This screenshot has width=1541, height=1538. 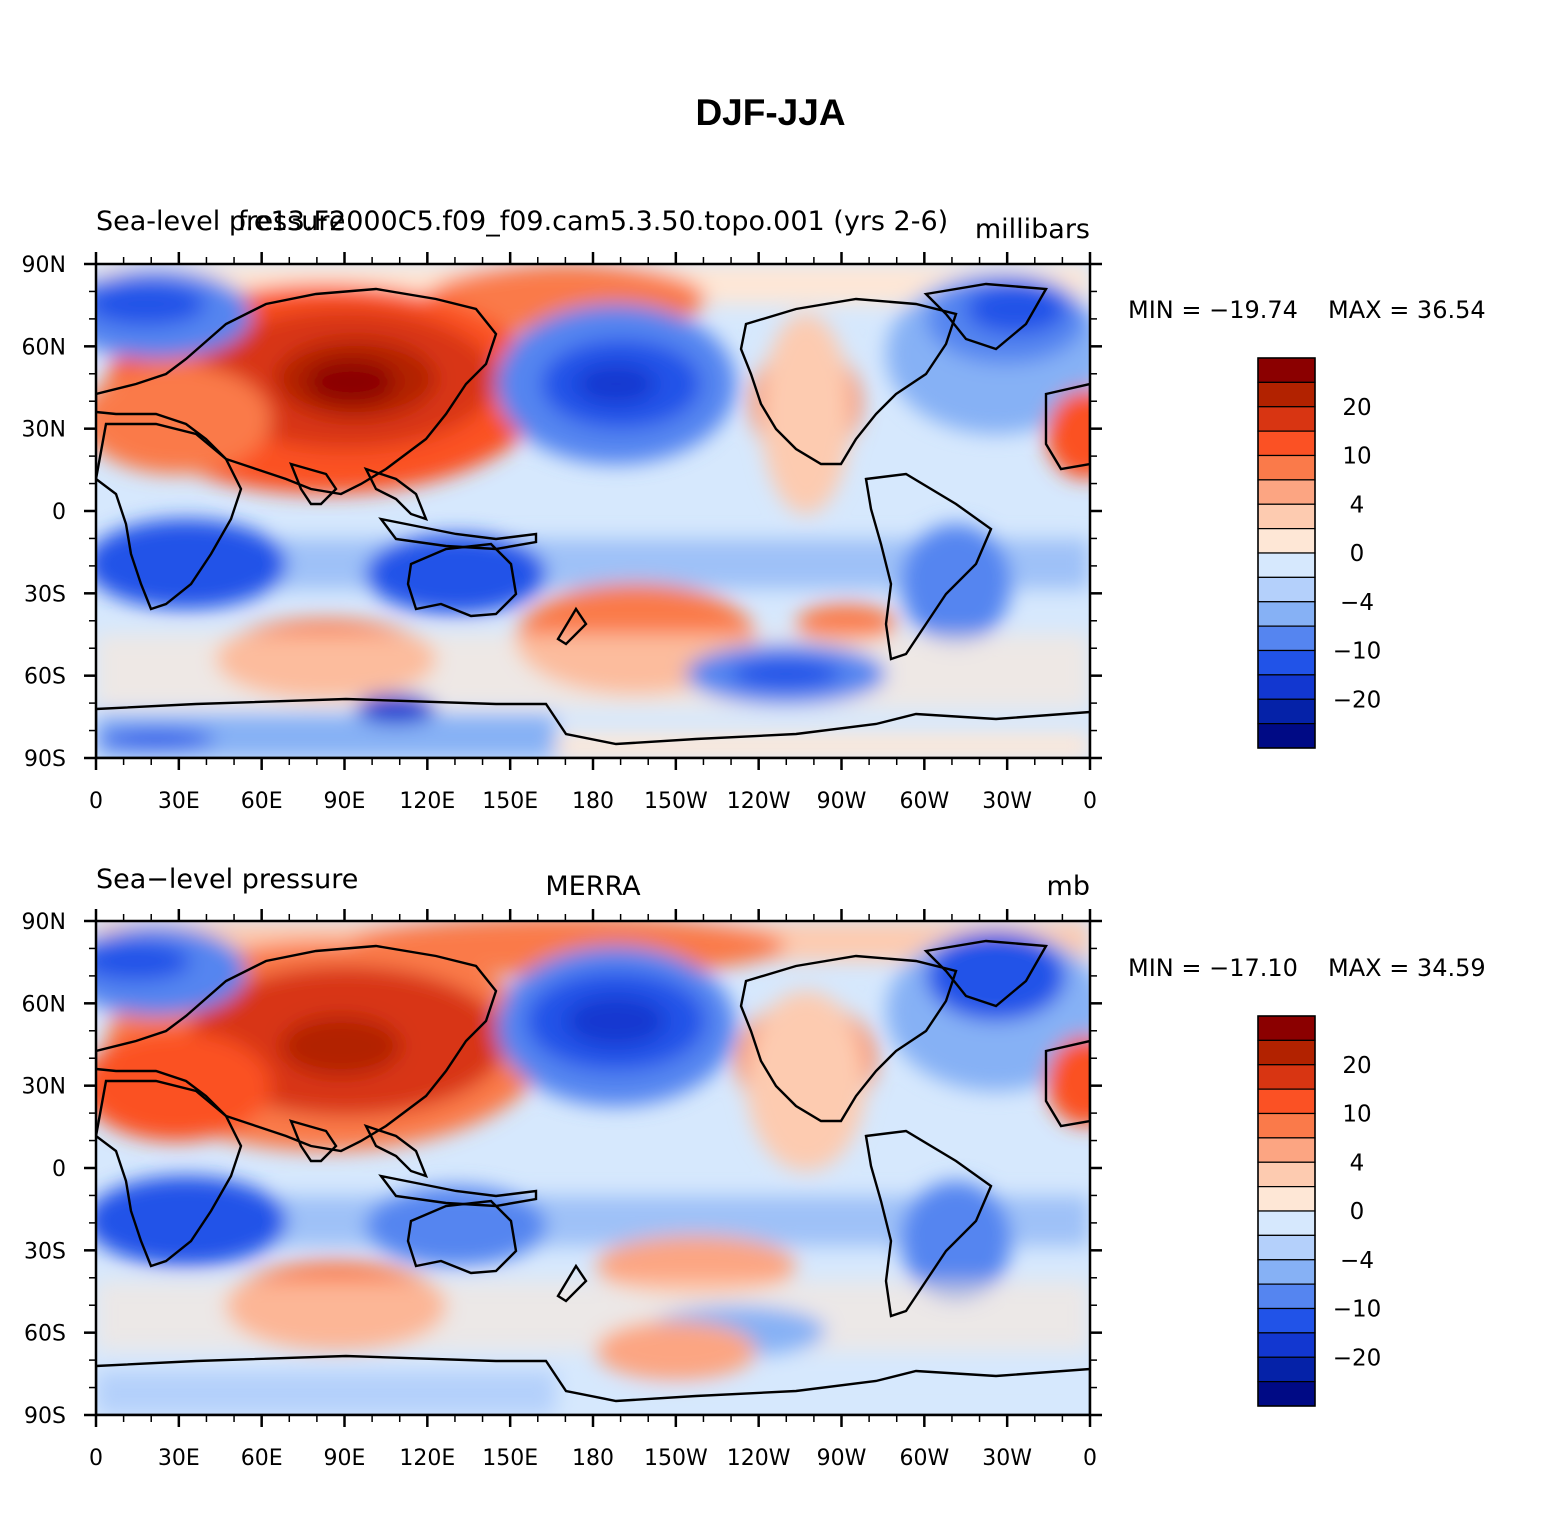 What do you see at coordinates (220, 221) in the screenshot?
I see `panel-left-title: Sea-level pressure` at bounding box center [220, 221].